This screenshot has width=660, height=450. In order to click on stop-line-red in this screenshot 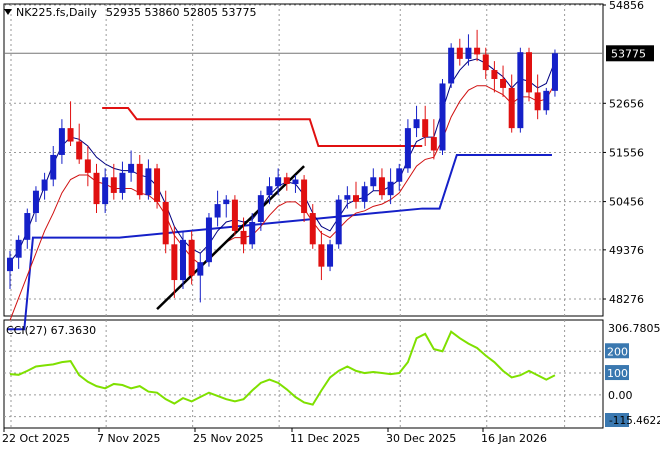, I will do `click(262, 127)`.